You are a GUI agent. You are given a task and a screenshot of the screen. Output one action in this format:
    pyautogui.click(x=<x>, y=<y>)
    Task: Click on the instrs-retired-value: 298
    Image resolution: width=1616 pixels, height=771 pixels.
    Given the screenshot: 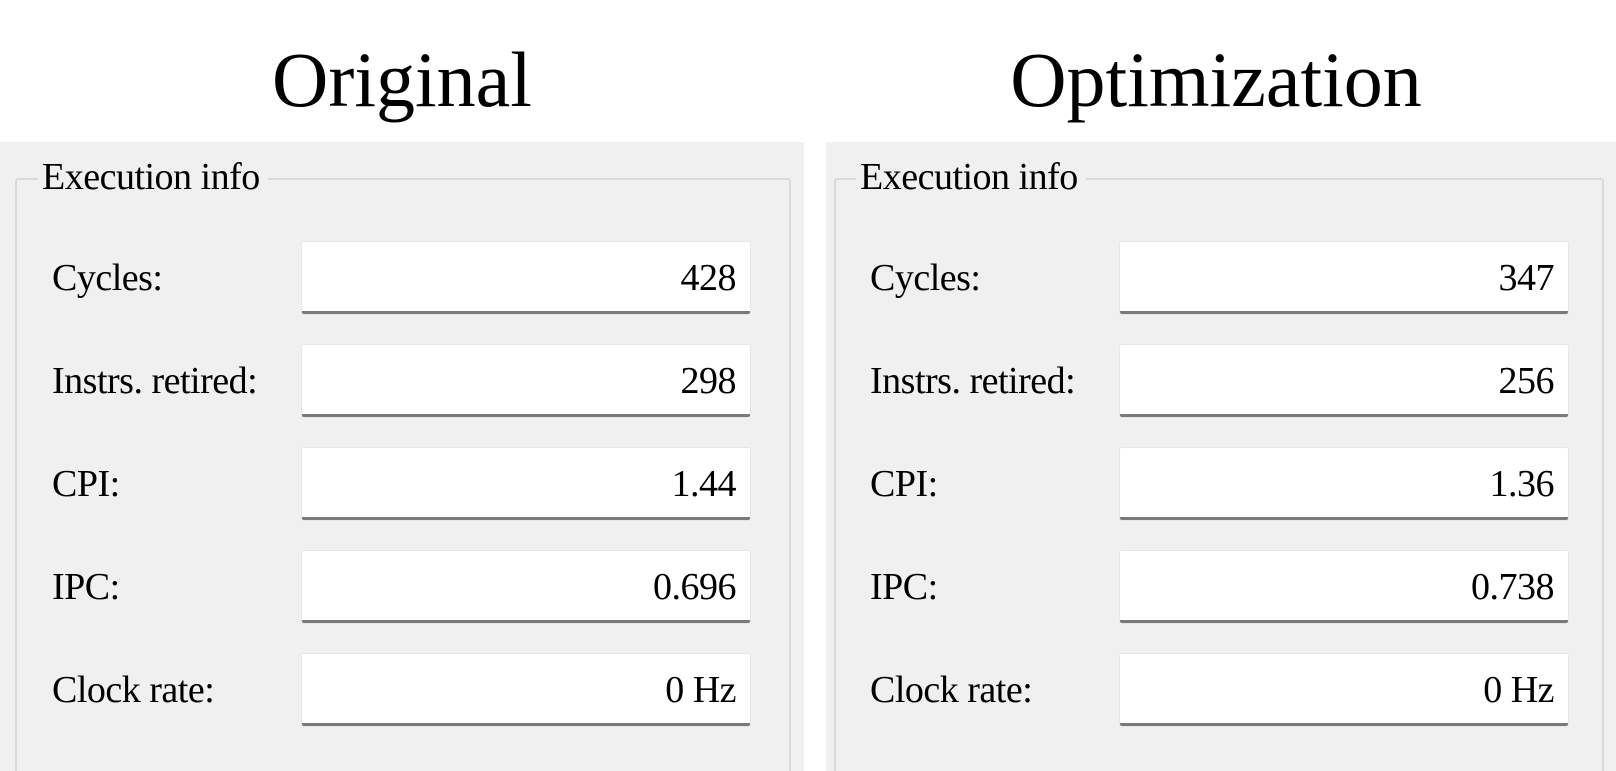 What is the action you would take?
    pyautogui.click(x=708, y=381)
    